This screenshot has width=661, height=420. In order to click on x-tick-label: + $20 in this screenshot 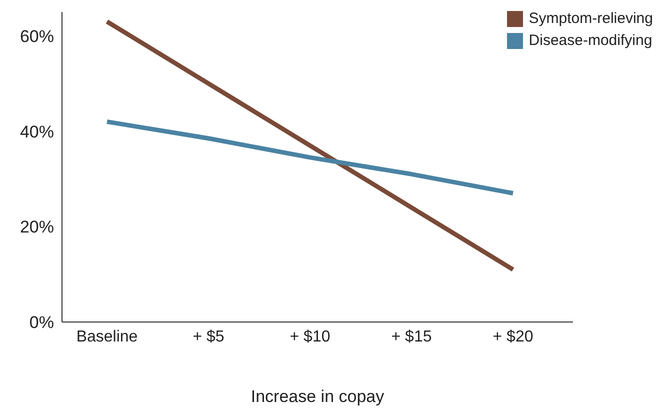, I will do `click(513, 337)`.